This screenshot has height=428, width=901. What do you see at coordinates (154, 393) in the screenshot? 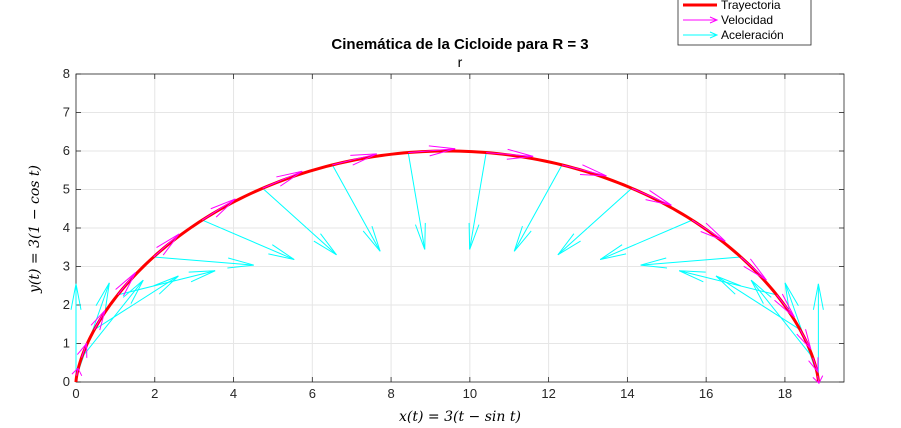
I see `x-tick-label: 2` at bounding box center [154, 393].